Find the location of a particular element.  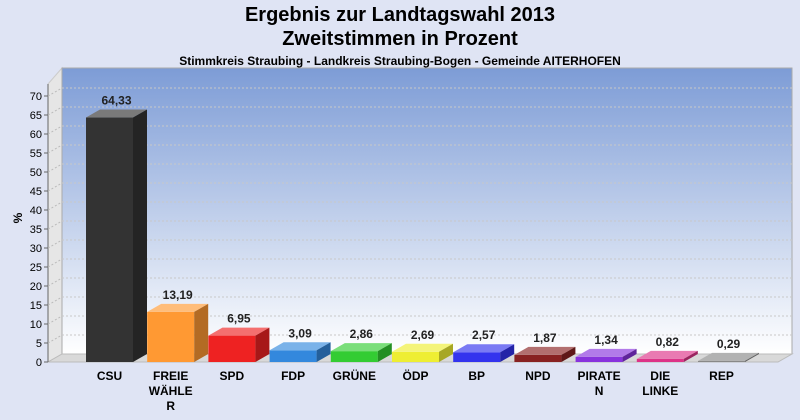

left-wall is located at coordinates (55, 214).